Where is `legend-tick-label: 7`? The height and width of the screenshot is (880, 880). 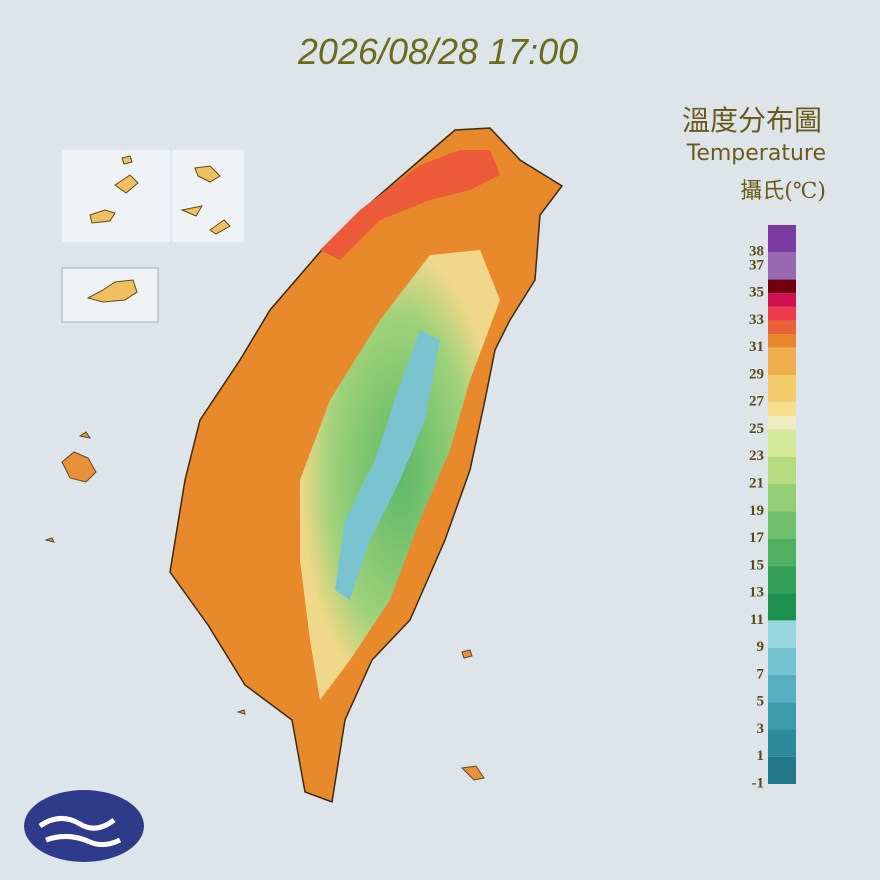
legend-tick-label: 7 is located at coordinates (761, 674).